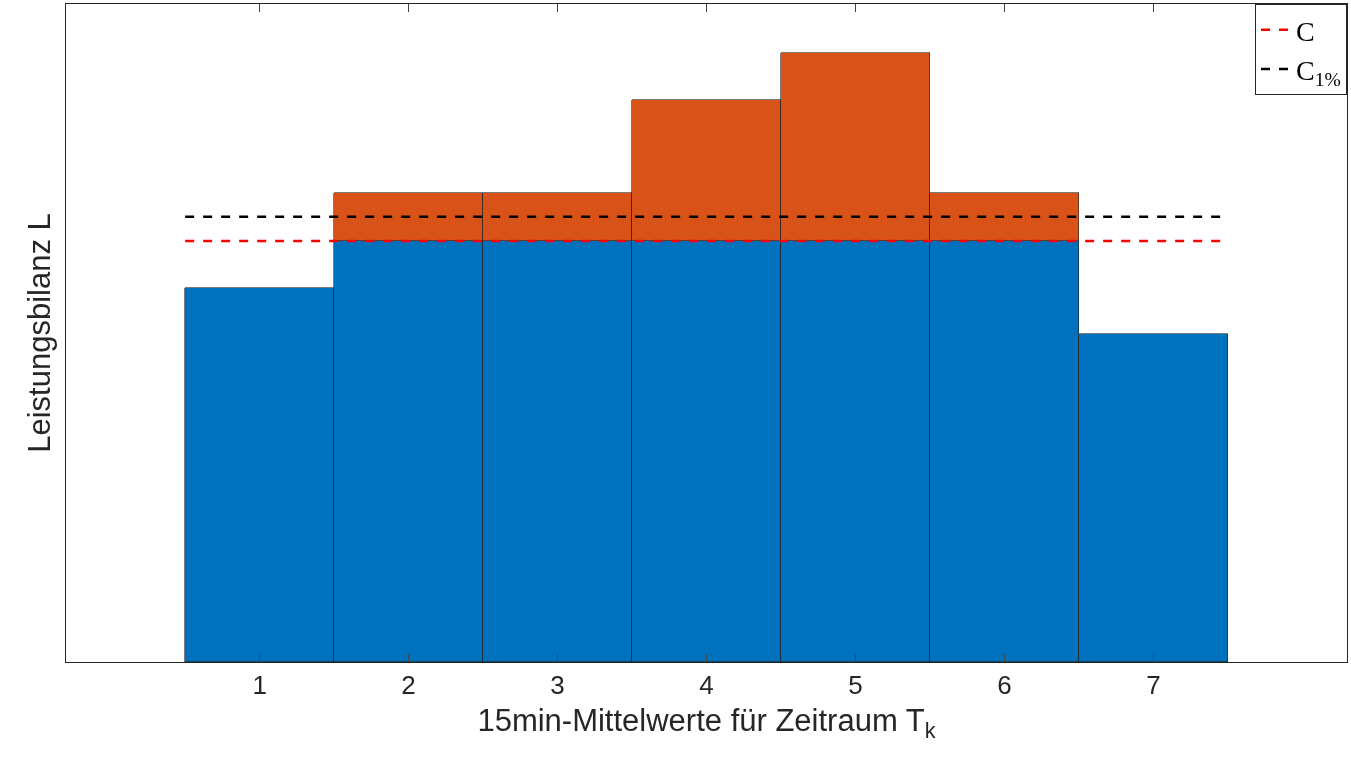  What do you see at coordinates (706, 685) in the screenshot?
I see `x-tick-label: 4` at bounding box center [706, 685].